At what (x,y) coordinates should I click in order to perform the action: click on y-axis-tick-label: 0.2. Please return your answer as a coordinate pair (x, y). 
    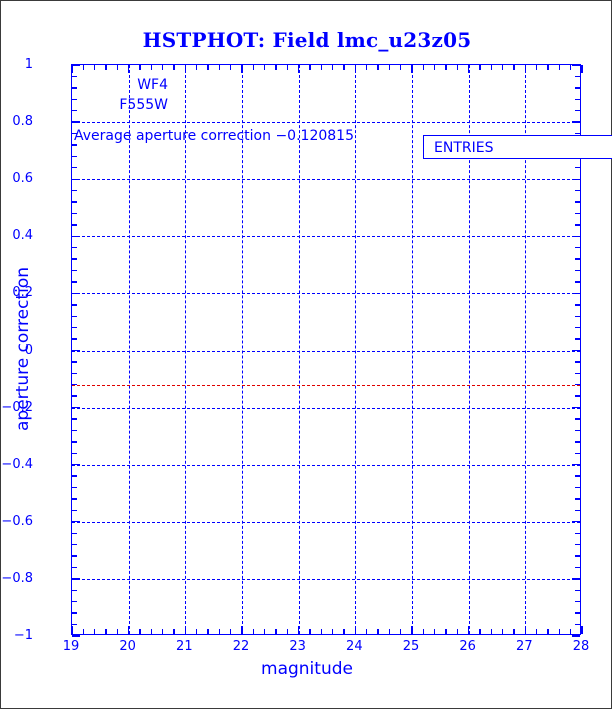
    Looking at the image, I should click on (22, 293).